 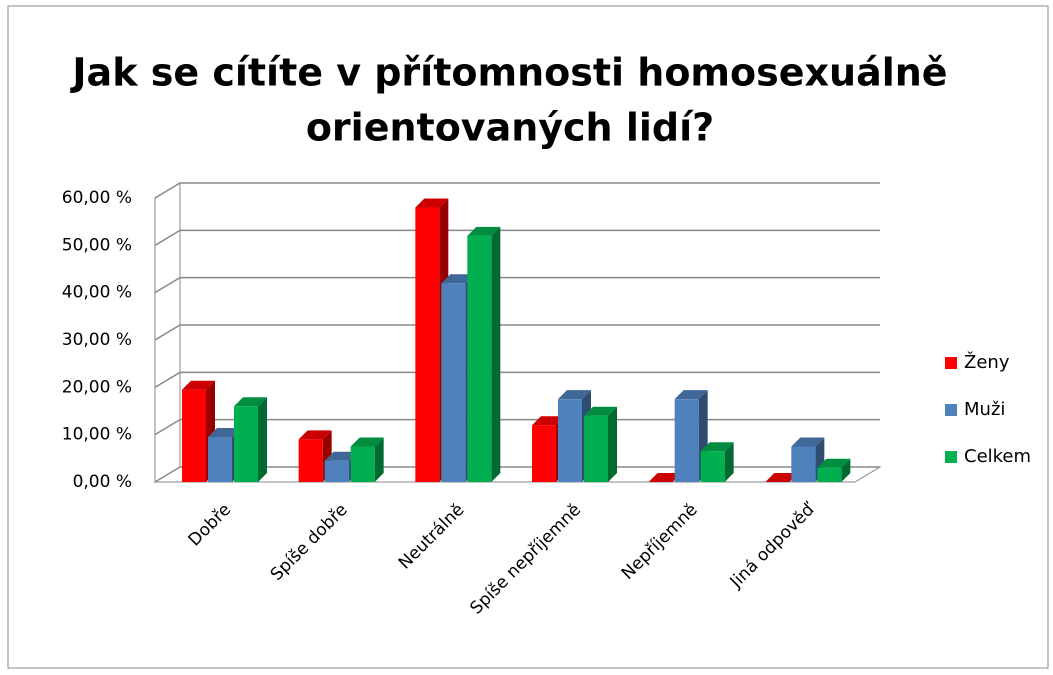 I want to click on y-tick-label: 60,00 %, so click(x=97, y=198).